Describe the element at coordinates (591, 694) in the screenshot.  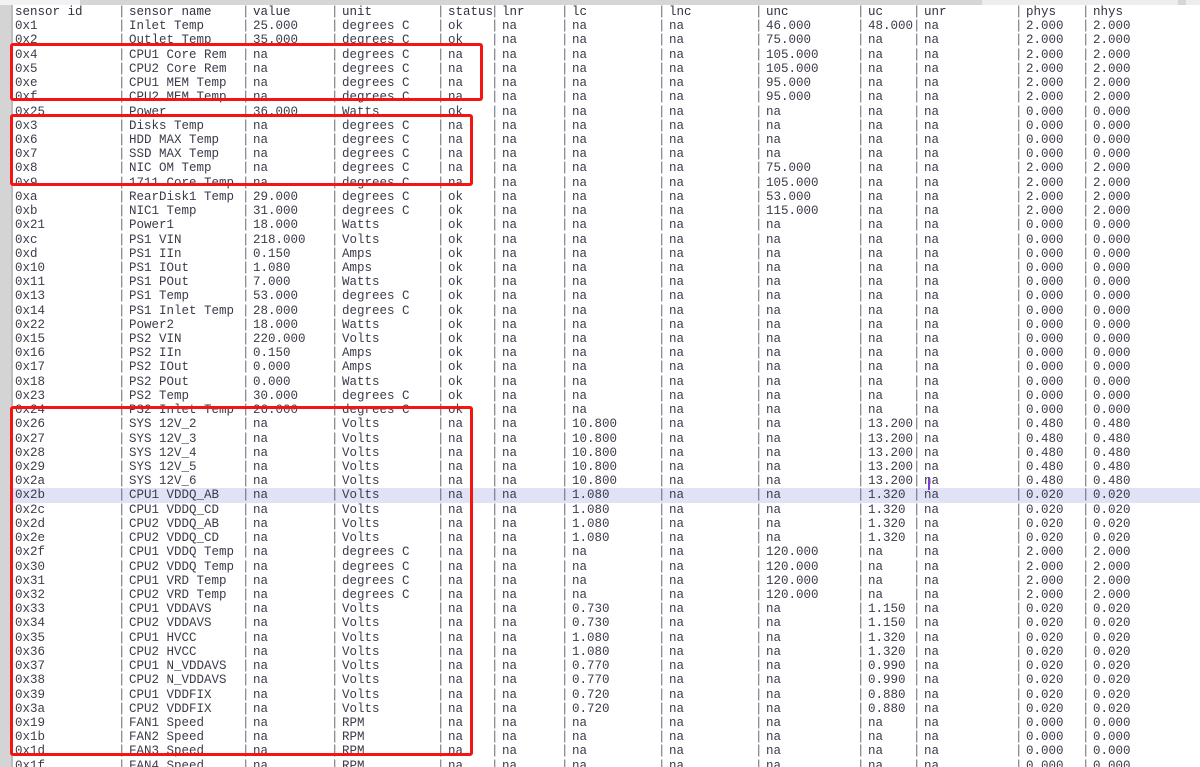
I see `cell-lc: 0.720` at that location.